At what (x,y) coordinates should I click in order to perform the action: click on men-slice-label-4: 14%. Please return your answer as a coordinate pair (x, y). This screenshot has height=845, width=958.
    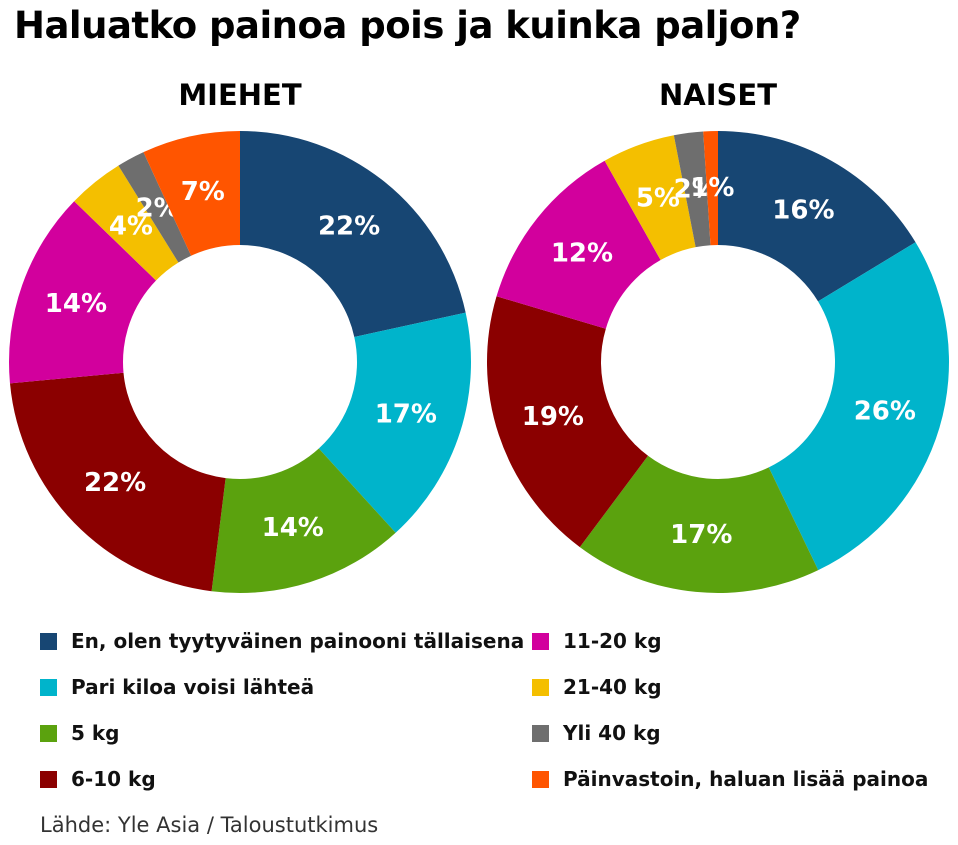
    Looking at the image, I should click on (76, 304).